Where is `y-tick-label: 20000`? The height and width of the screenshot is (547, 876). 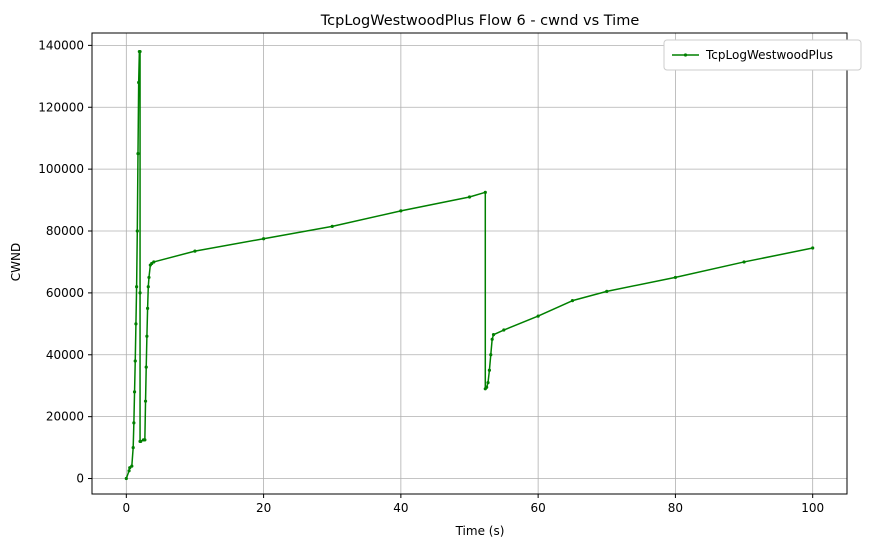
y-tick-label: 20000 is located at coordinates (65, 417).